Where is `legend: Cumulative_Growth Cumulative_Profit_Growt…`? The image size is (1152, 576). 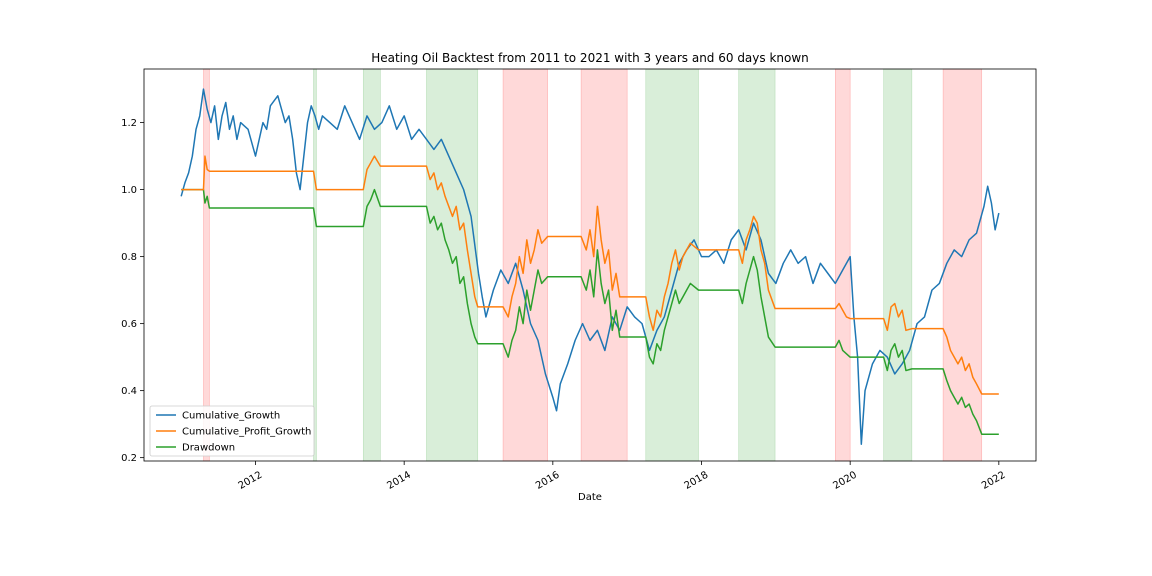
legend: Cumulative_Growth Cumulative_Profit_Growt… is located at coordinates (232, 431).